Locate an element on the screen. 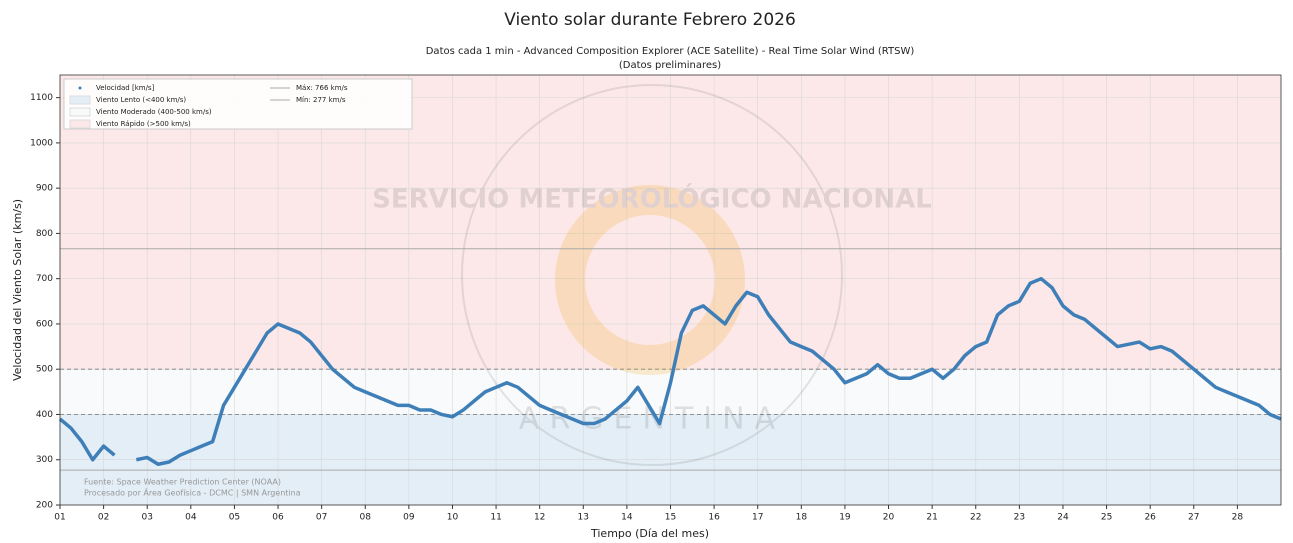  x-tick-label: 15 is located at coordinates (670, 518).